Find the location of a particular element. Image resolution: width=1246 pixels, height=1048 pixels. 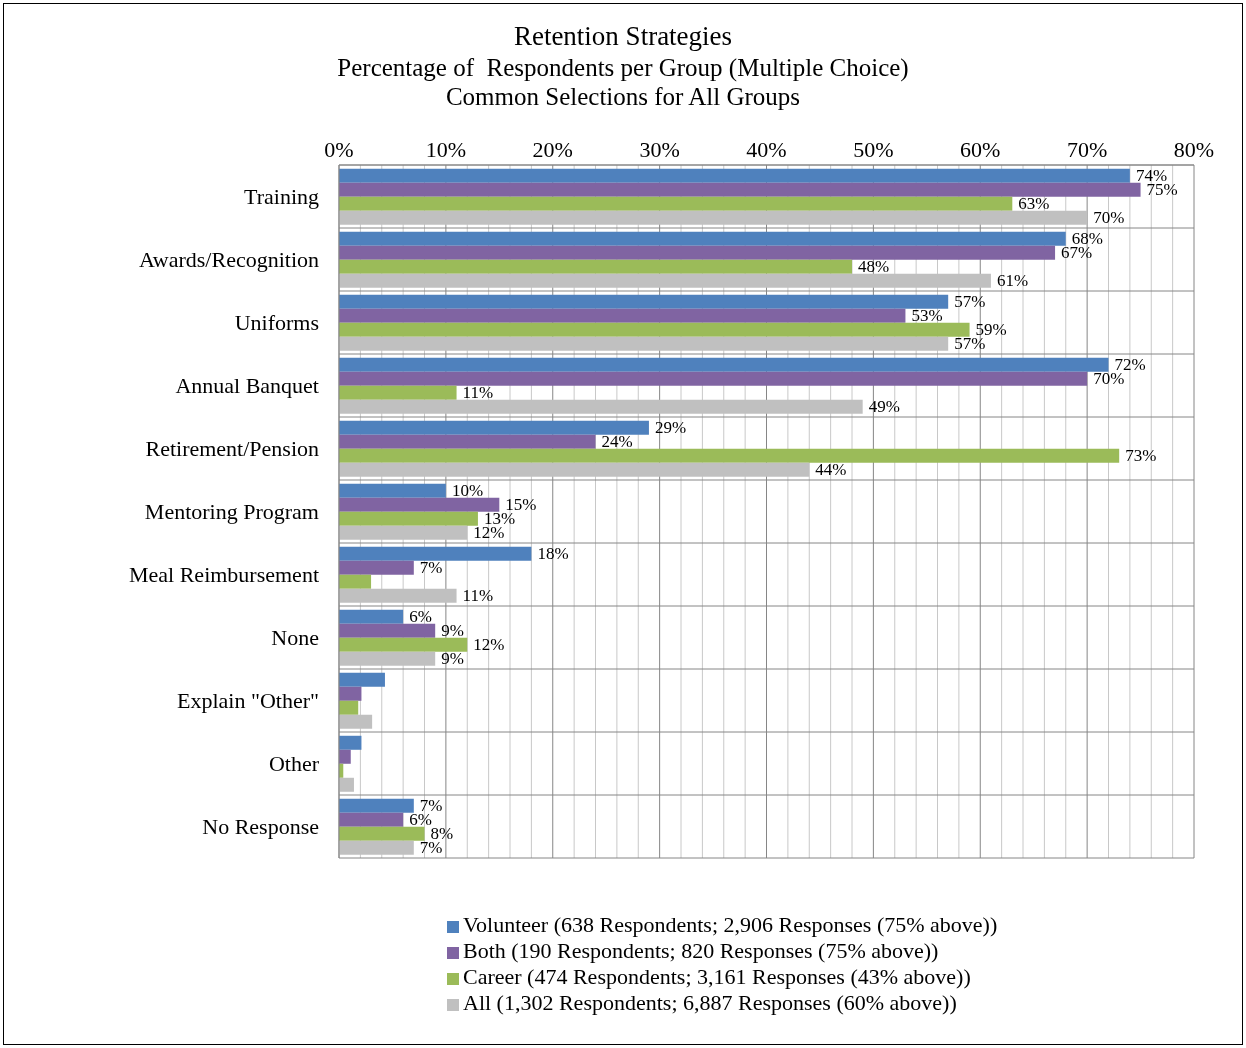

chart-title: Retention Strategies is located at coordinates (623, 36).